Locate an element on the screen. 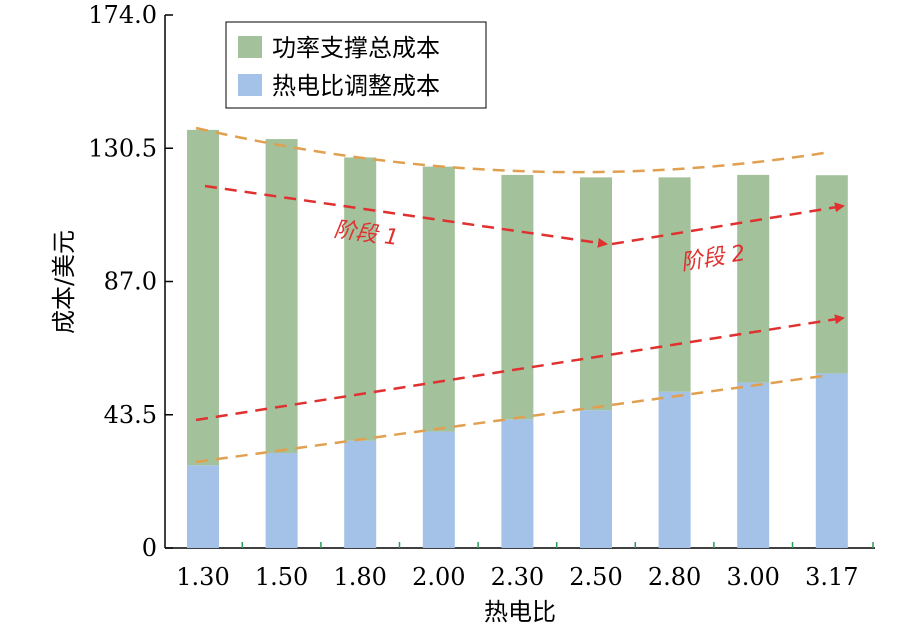 The height and width of the screenshot is (632, 922). x-axis-ticks: 1.30 1.50 1.80 2.00 2.30 2.50 2.80 3.00 3.17 is located at coordinates (525, 566).